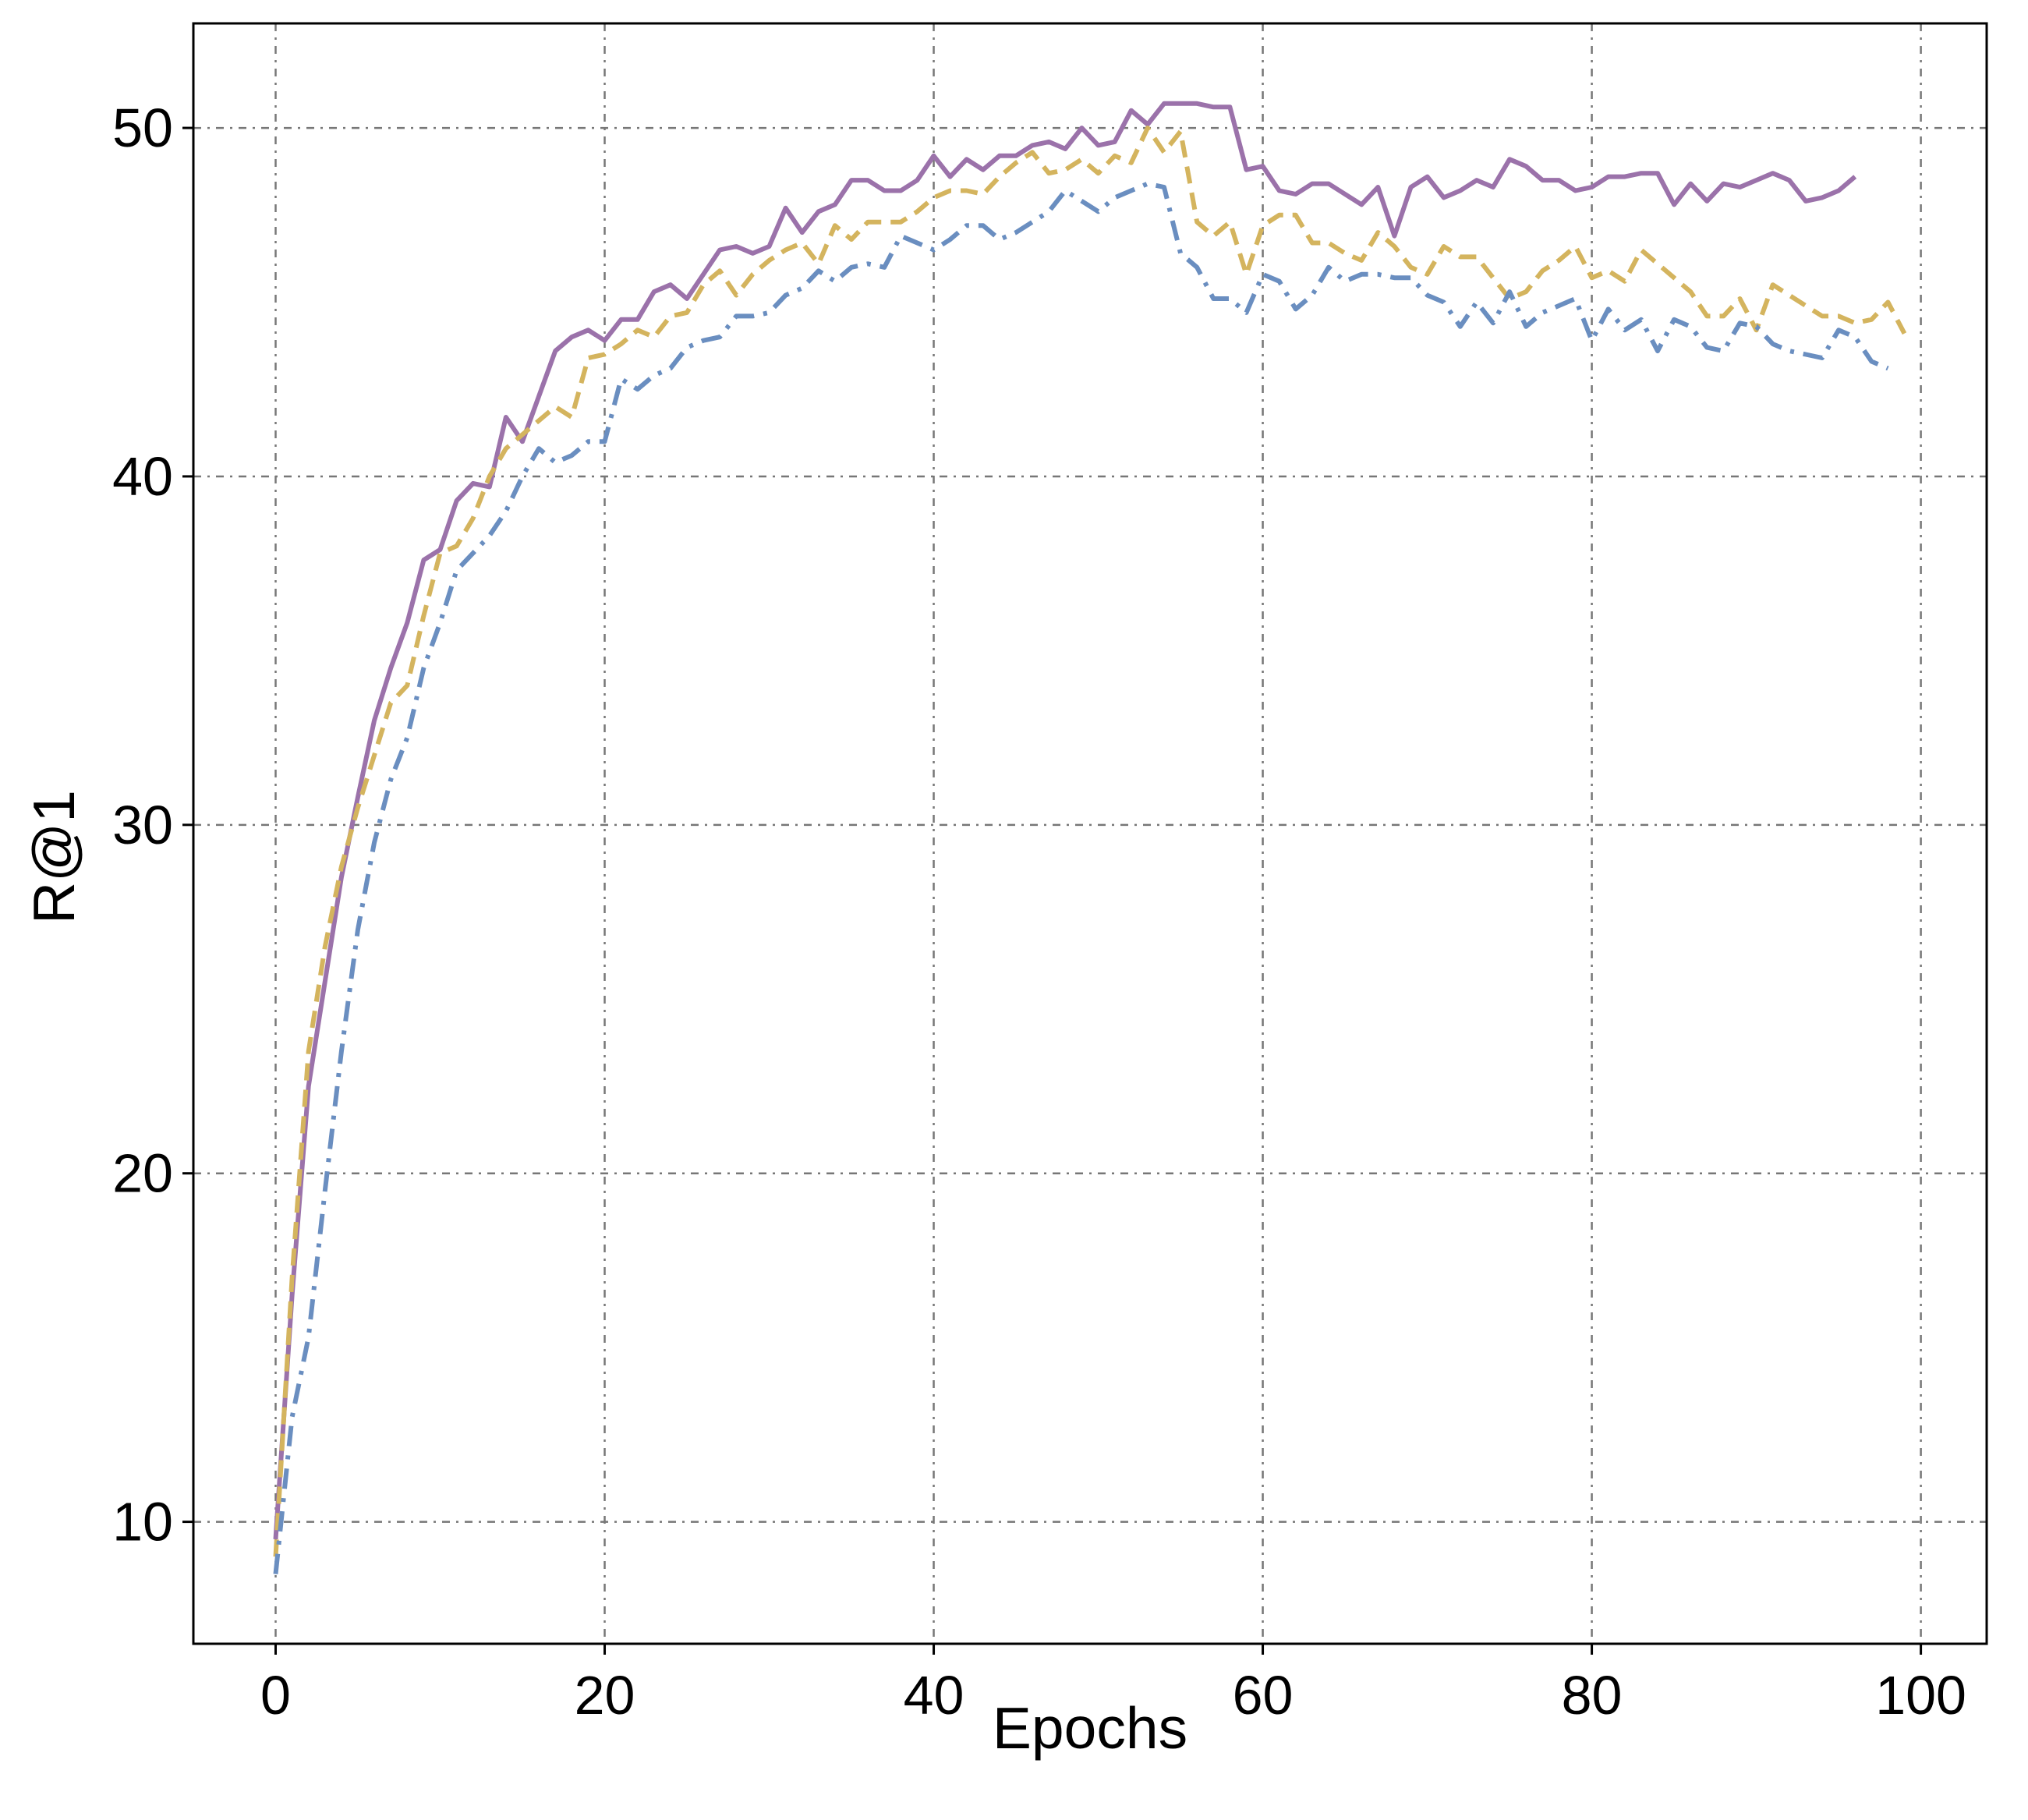 The width and height of the screenshot is (2028, 1820). What do you see at coordinates (54, 857) in the screenshot?
I see `y-axis-title: R@1` at bounding box center [54, 857].